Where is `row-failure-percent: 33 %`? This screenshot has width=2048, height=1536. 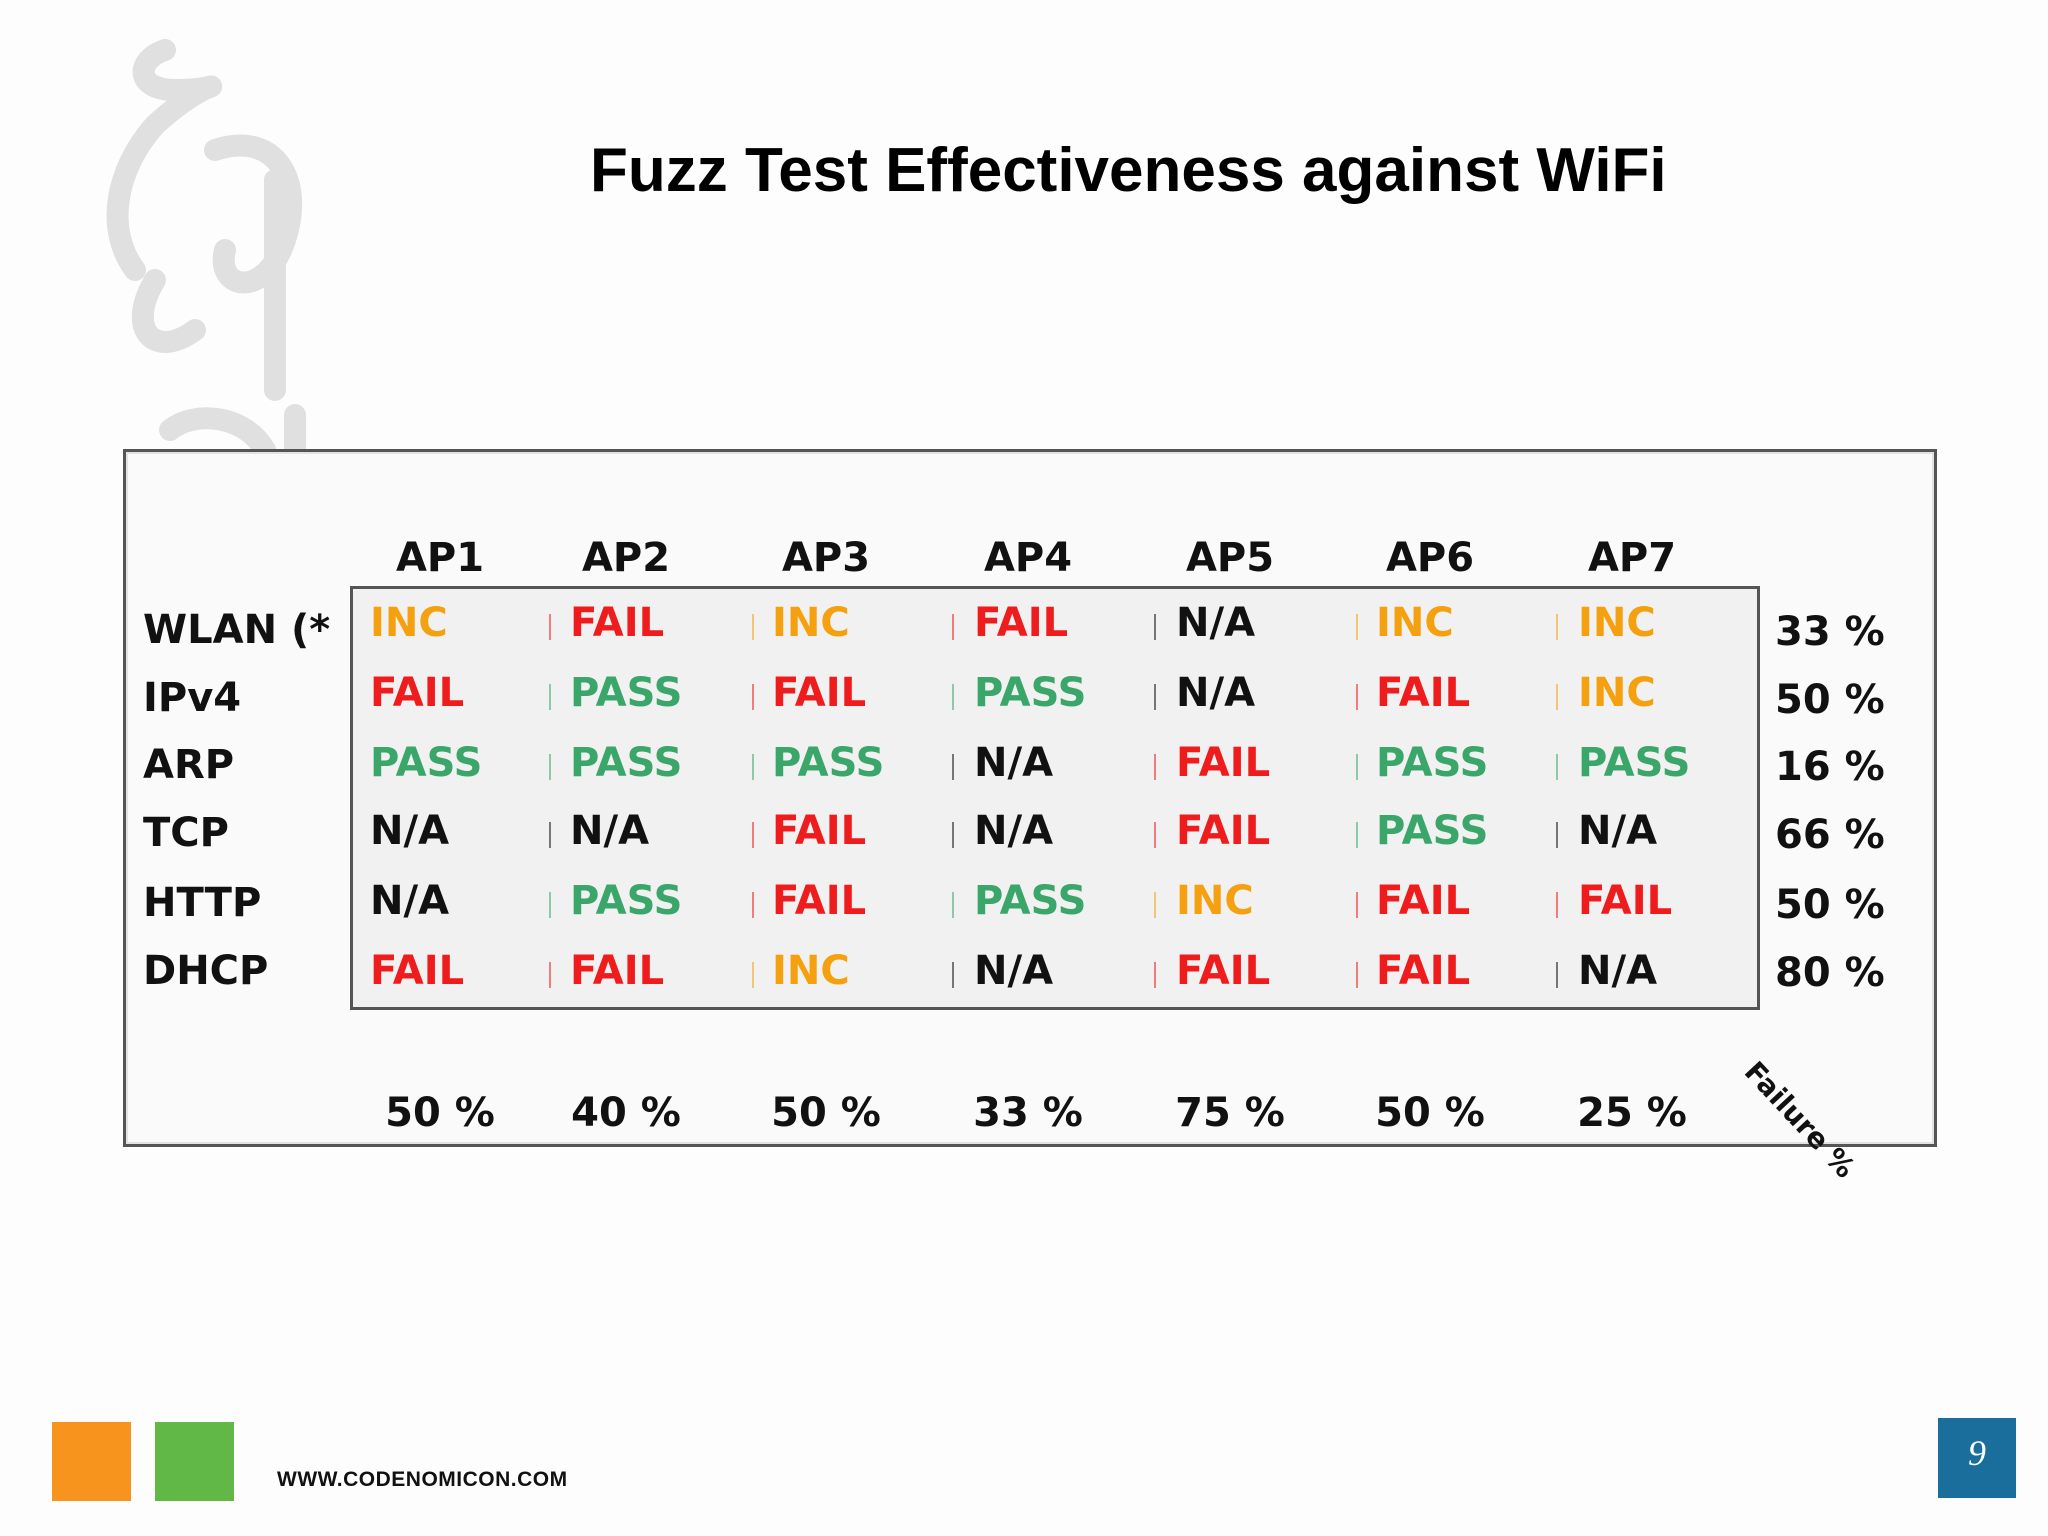 row-failure-percent: 33 % is located at coordinates (1830, 632).